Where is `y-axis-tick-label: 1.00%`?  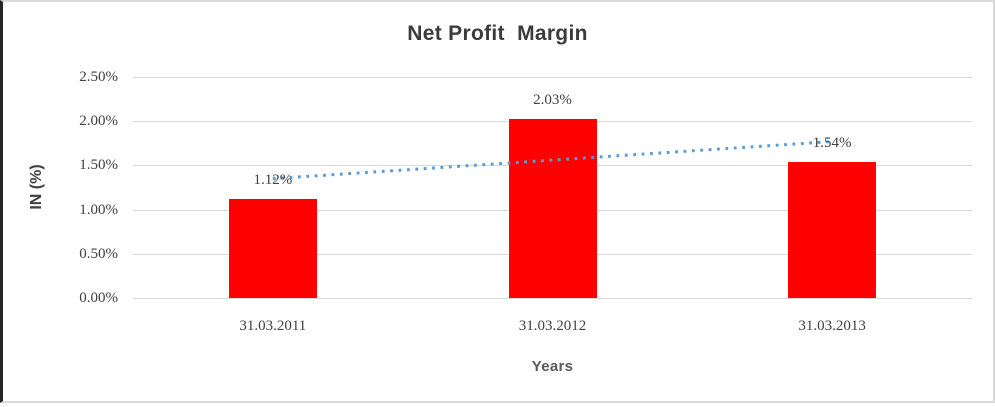 y-axis-tick-label: 1.00% is located at coordinates (98, 209).